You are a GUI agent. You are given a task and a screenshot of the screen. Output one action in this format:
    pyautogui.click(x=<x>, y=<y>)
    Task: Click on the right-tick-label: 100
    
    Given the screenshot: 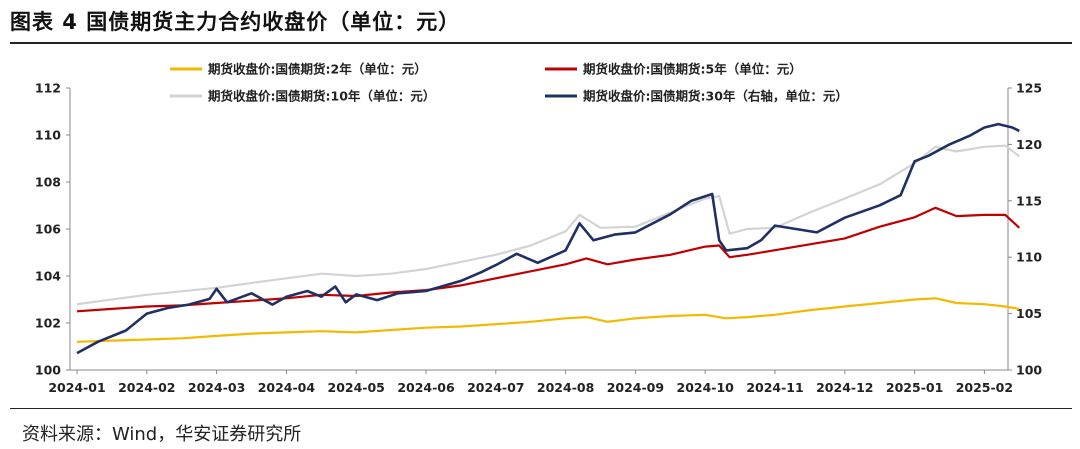 What is the action you would take?
    pyautogui.click(x=1029, y=370)
    